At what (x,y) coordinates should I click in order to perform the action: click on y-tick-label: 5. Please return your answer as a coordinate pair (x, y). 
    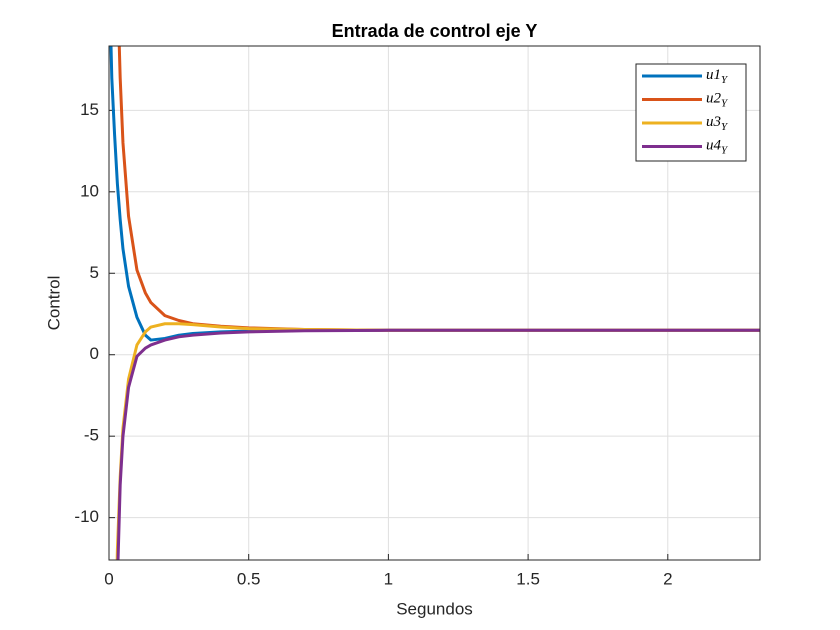
    Looking at the image, I should click on (94, 272).